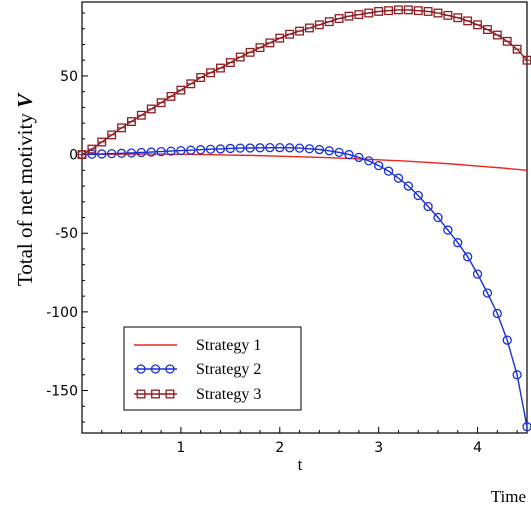  Describe the element at coordinates (300, 464) in the screenshot. I see `x-axis-label: t` at that location.